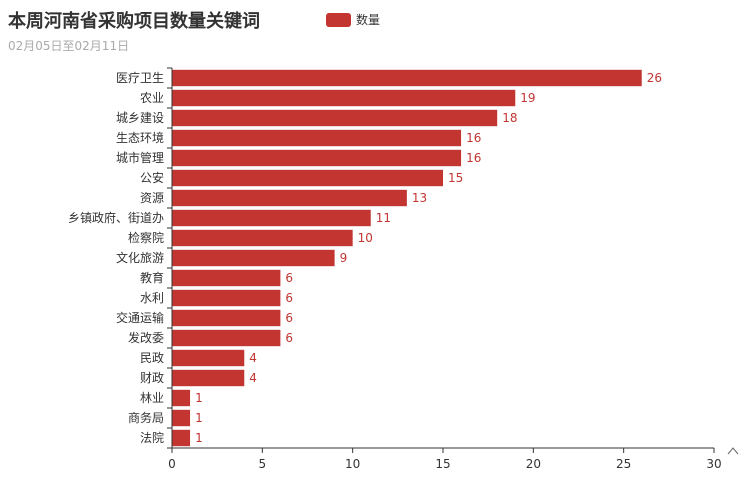  What do you see at coordinates (654, 78) in the screenshot?
I see `bar-value-label: 26` at bounding box center [654, 78].